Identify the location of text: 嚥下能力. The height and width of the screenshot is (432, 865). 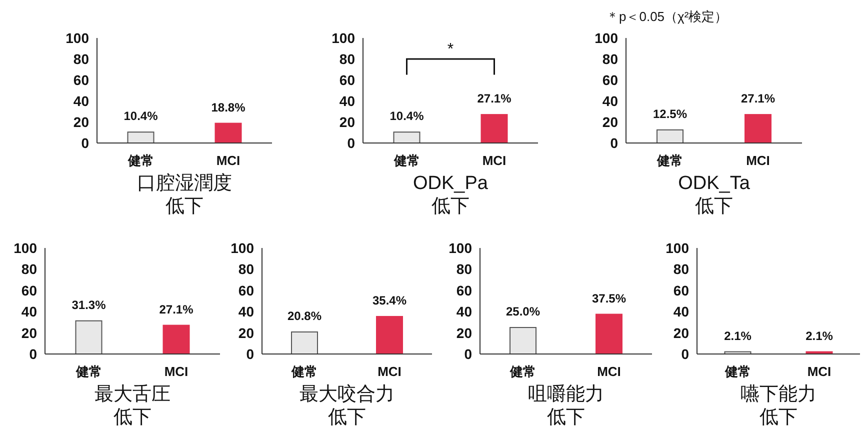
(778, 394).